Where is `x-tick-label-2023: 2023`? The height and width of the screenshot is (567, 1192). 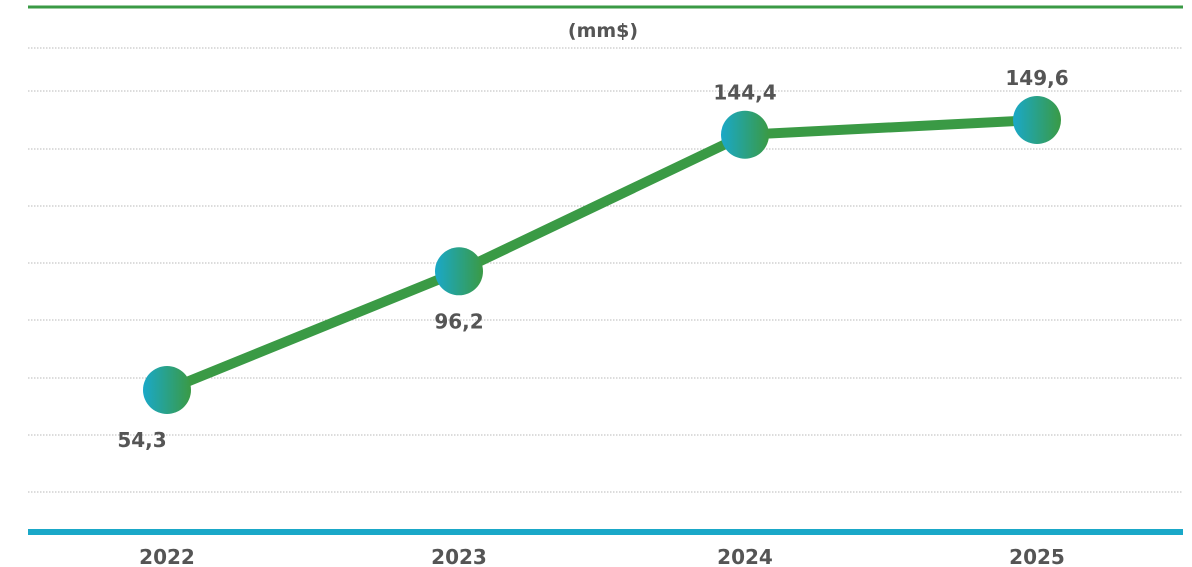
x-tick-label-2023: 2023 is located at coordinates (459, 556).